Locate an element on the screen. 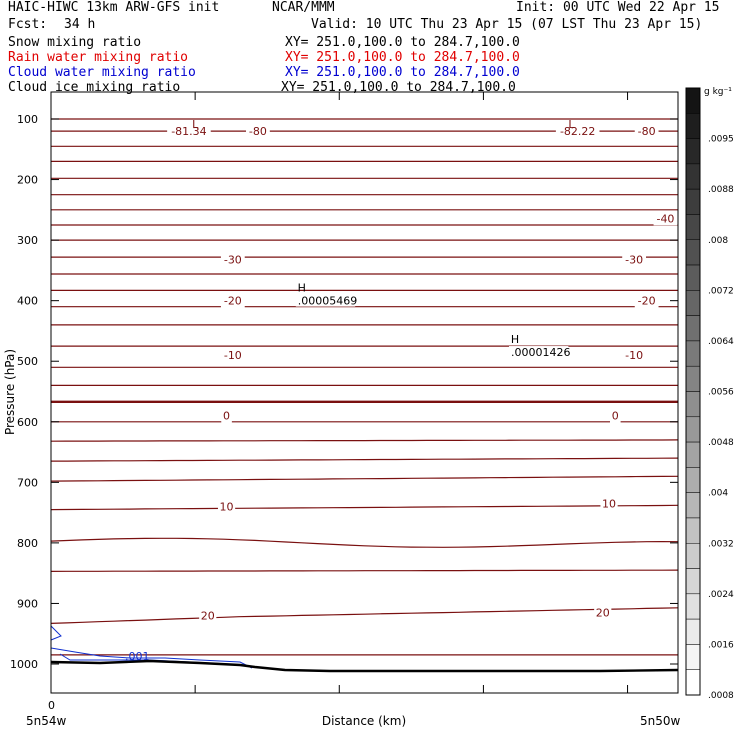 This screenshot has width=740, height=740. x-start-label: 5n54w is located at coordinates (46, 721).